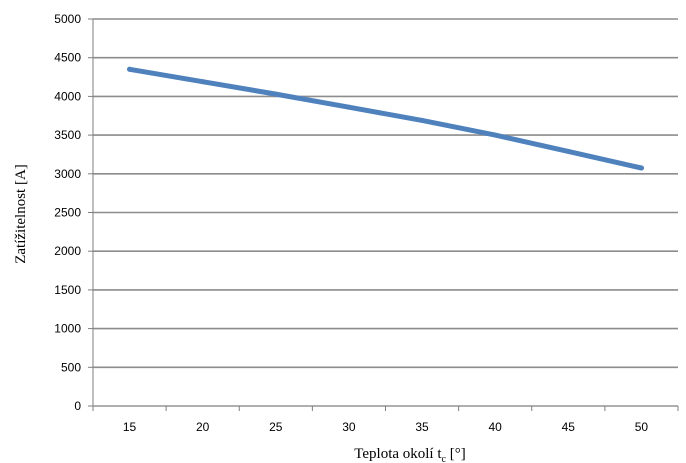  I want to click on y-tick-labels: 0 500 1000 1500 2000 2500 3000 3500 4000 4500 5000, so click(67, 212).